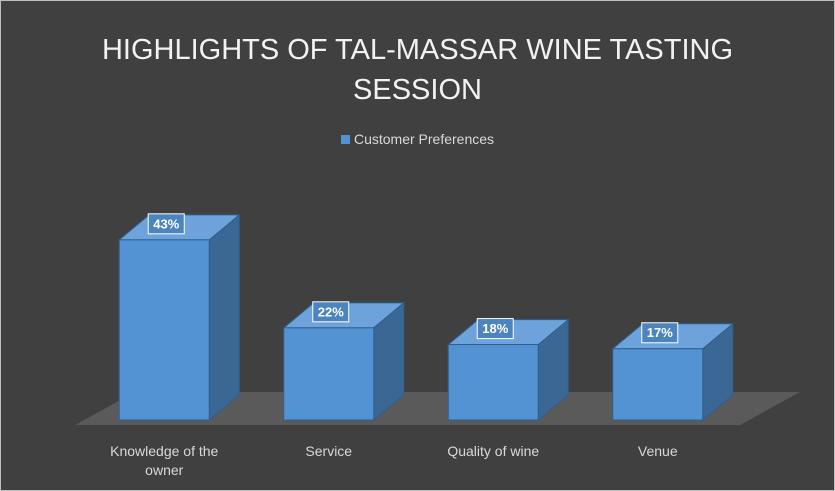  Describe the element at coordinates (345, 139) in the screenshot. I see `legend-swatch` at that location.